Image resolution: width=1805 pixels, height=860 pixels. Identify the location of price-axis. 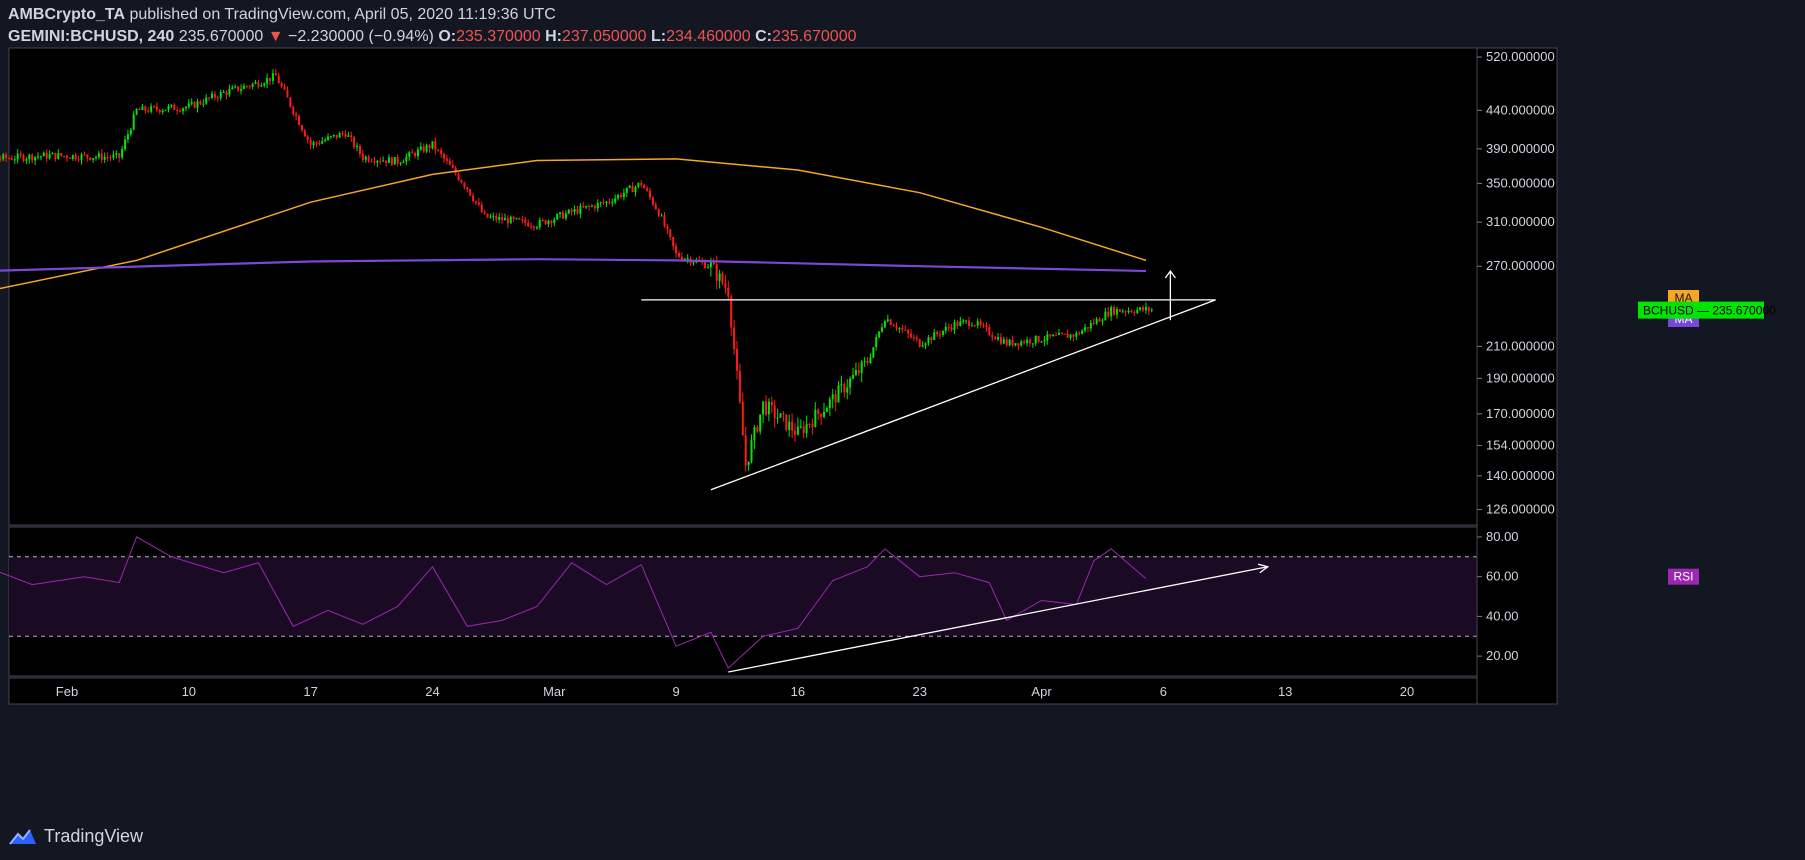
(1517, 376).